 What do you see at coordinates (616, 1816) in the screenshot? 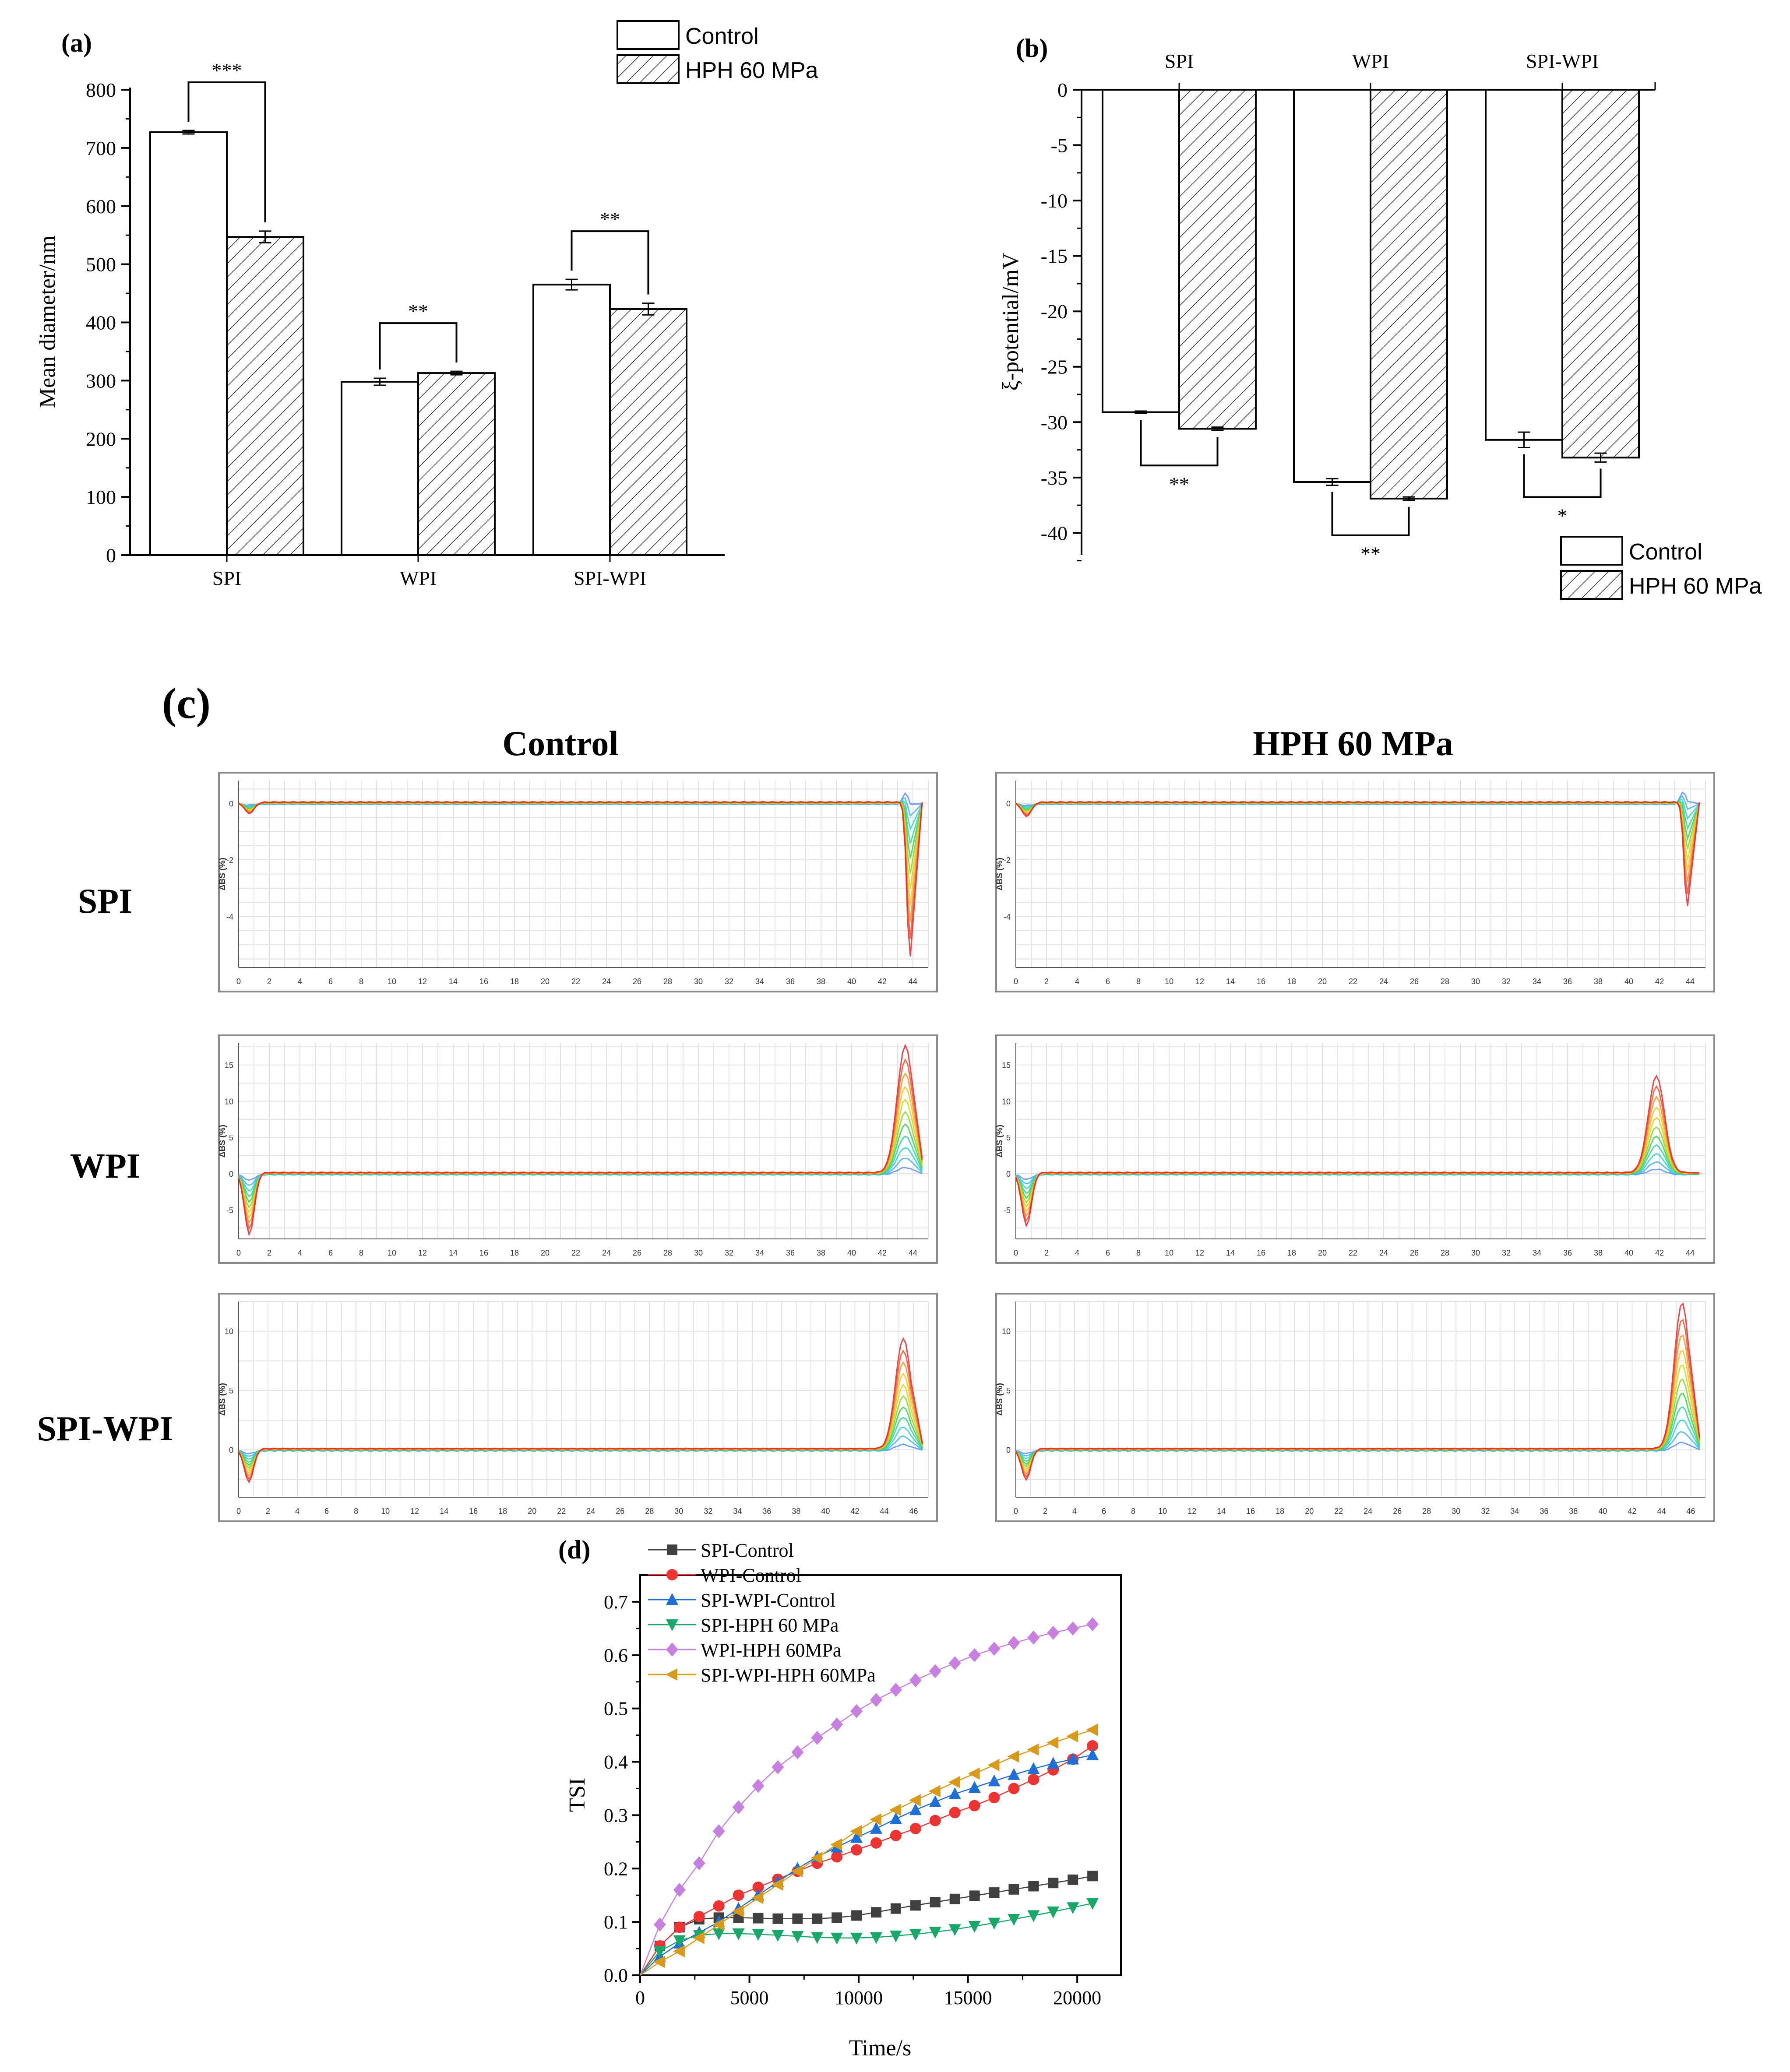
I see `y-tick-label: 0.3` at bounding box center [616, 1816].